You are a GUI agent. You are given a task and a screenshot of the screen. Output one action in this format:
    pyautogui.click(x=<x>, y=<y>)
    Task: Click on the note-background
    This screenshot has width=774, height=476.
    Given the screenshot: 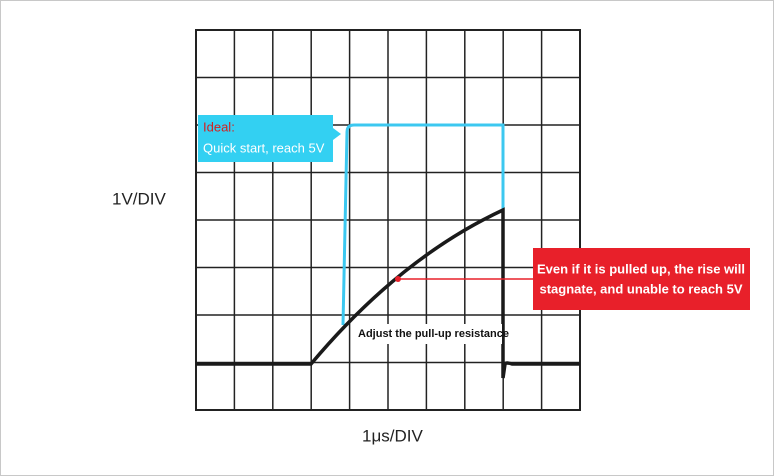 What is the action you would take?
    pyautogui.click(x=427, y=334)
    